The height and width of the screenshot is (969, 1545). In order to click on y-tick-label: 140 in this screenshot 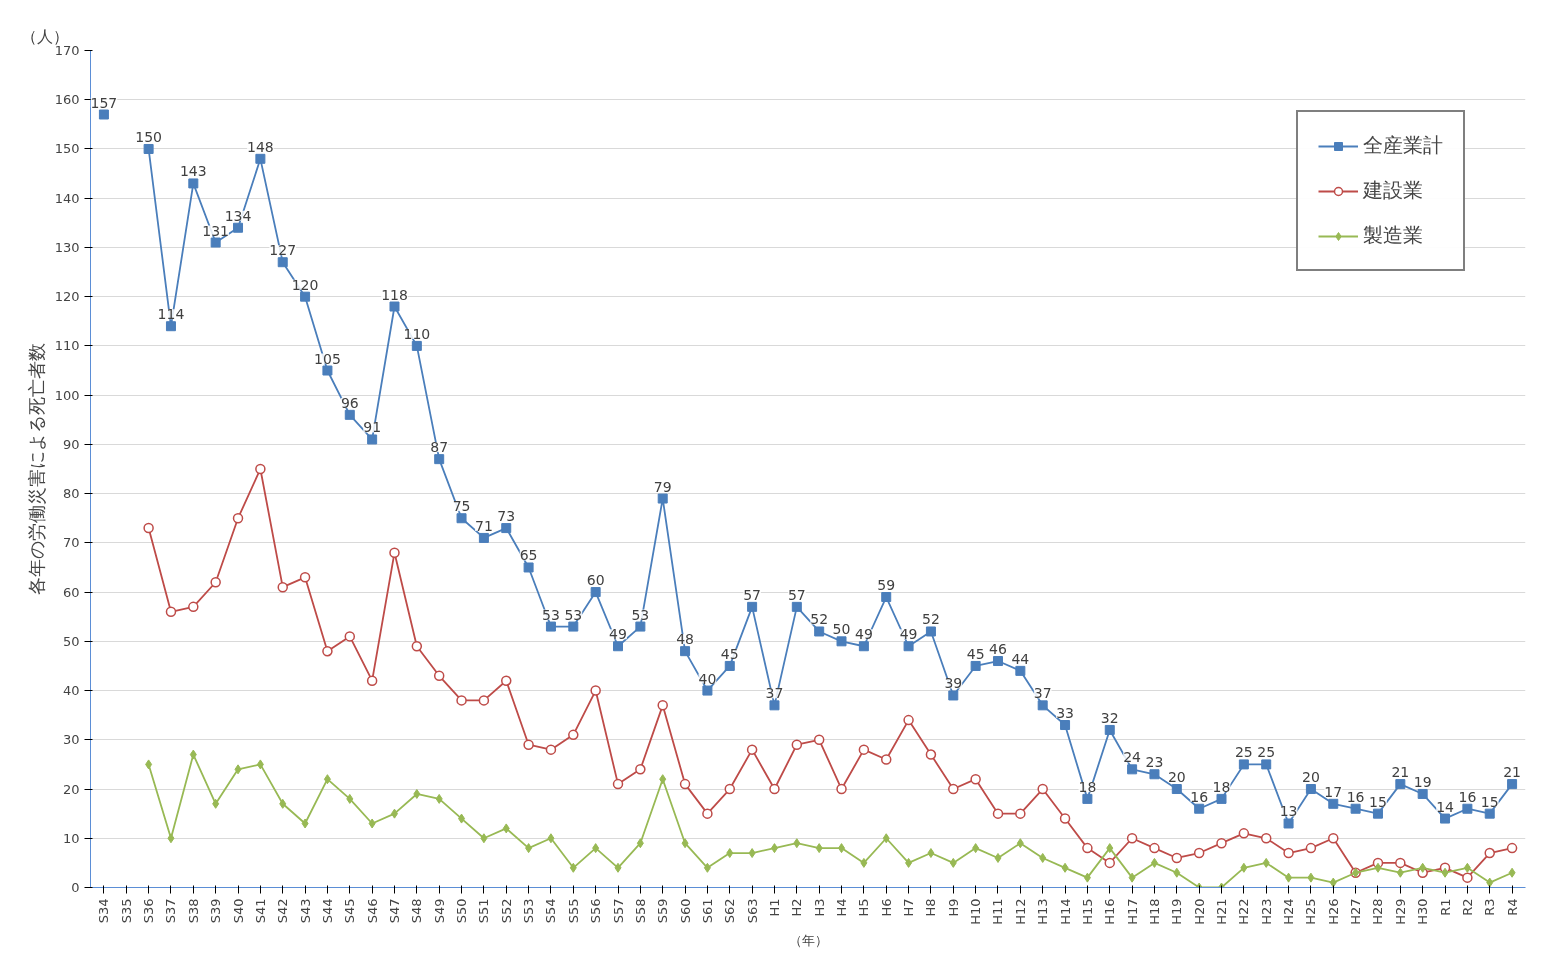, I will do `click(67, 198)`.